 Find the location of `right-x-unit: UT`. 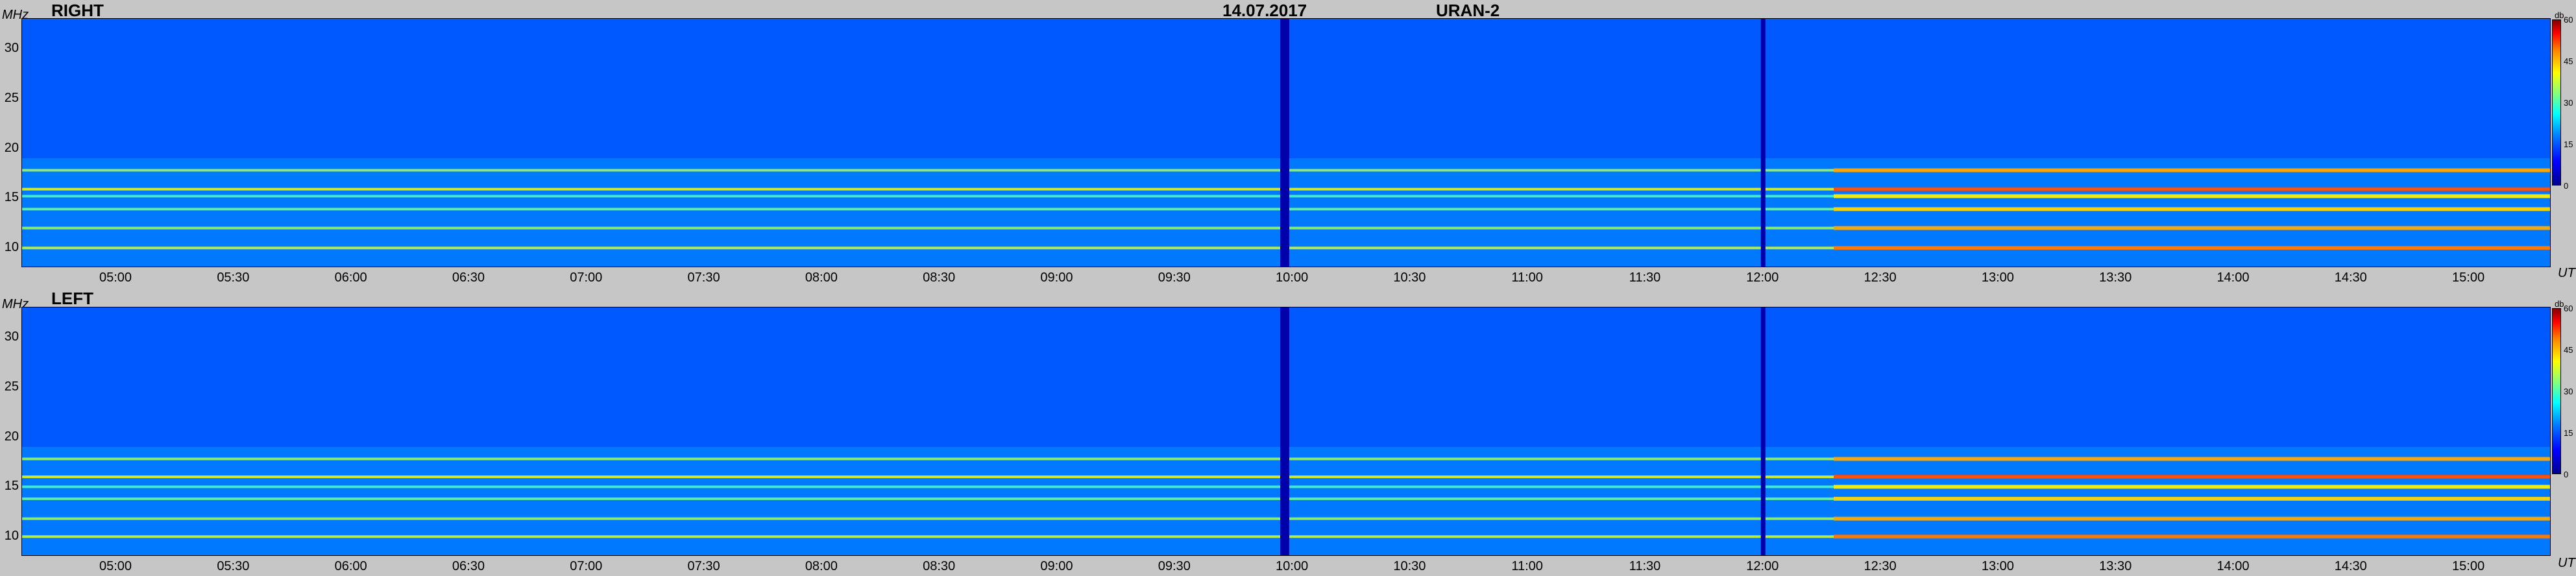

right-x-unit: UT is located at coordinates (2566, 273).